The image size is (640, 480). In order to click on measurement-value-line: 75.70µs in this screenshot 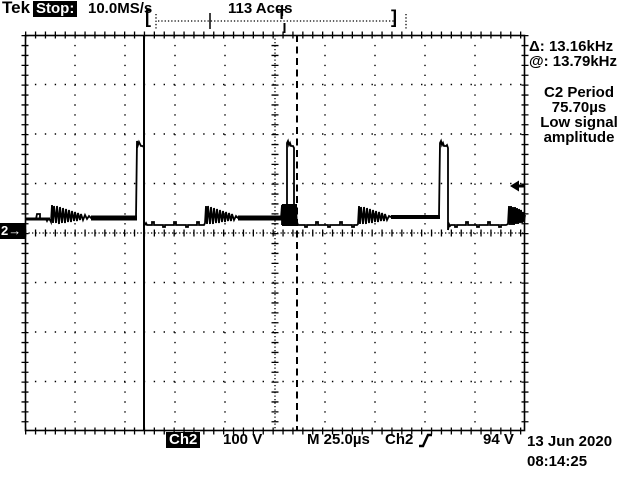, I will do `click(579, 107)`.